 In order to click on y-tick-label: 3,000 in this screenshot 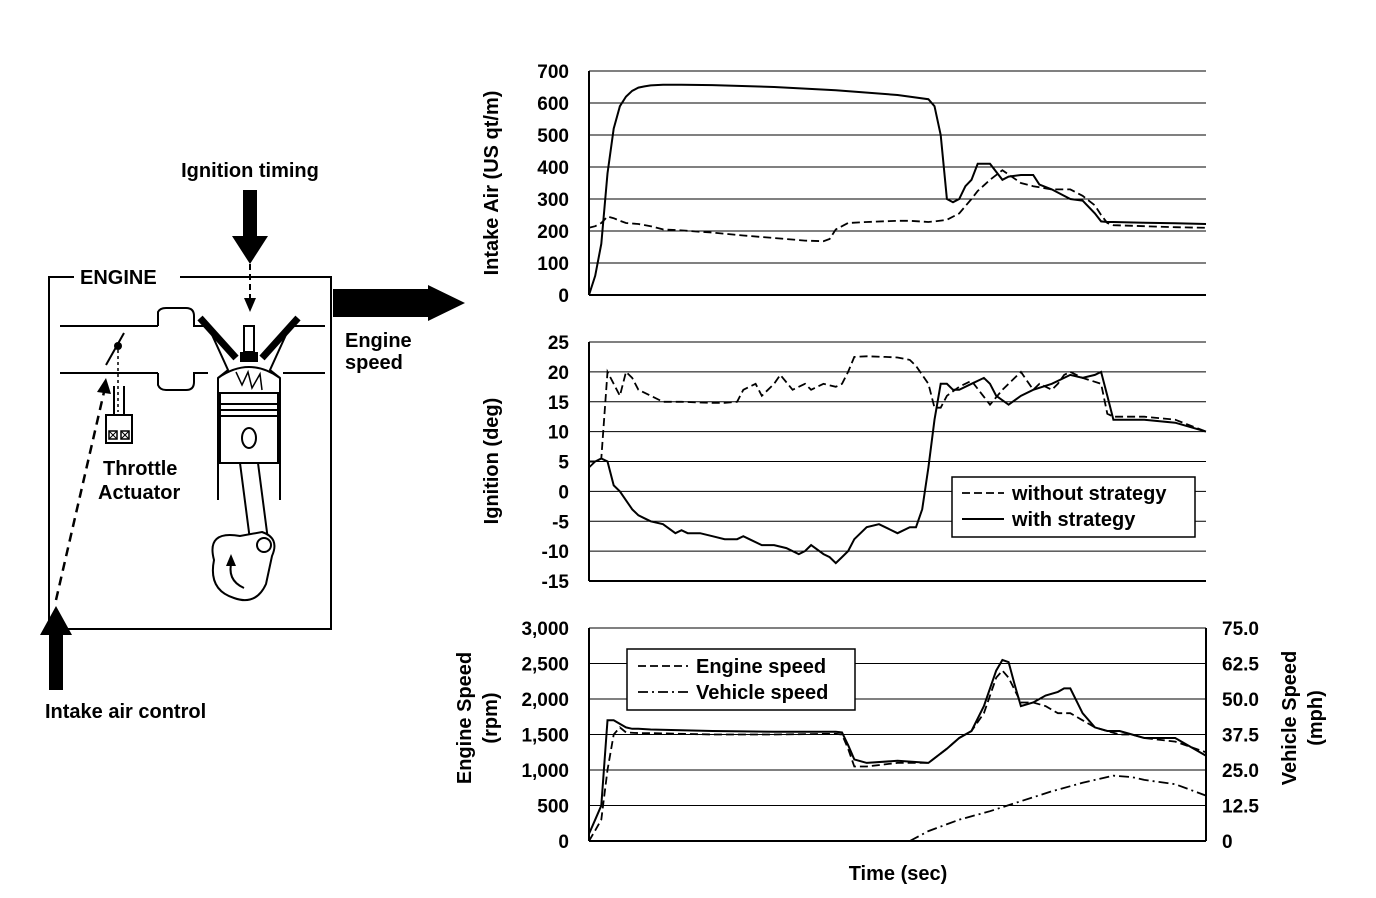, I will do `click(545, 629)`.